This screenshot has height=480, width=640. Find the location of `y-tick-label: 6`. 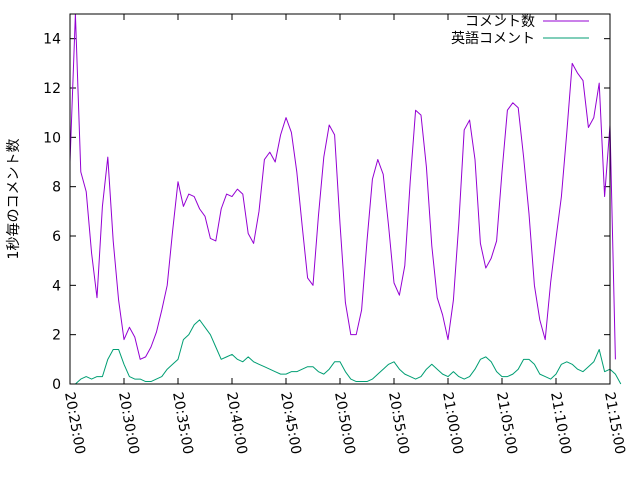

y-tick-label: 6 is located at coordinates (56, 237).